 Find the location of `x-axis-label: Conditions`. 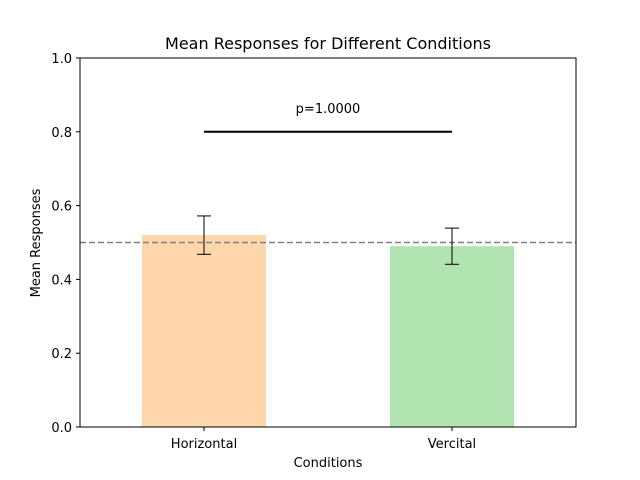

x-axis-label: Conditions is located at coordinates (328, 463).